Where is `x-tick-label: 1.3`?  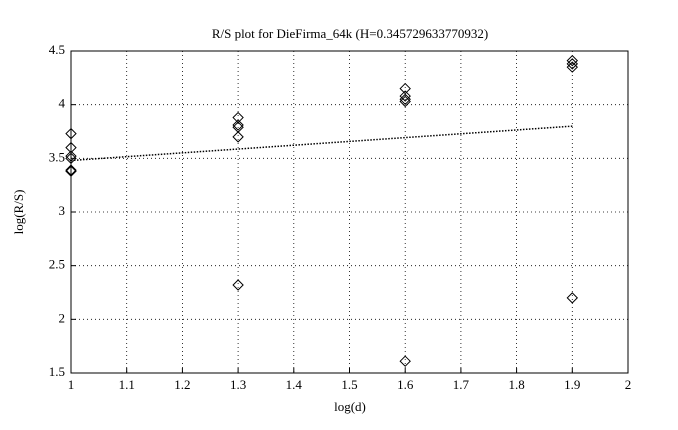 x-tick-label: 1.3 is located at coordinates (238, 384).